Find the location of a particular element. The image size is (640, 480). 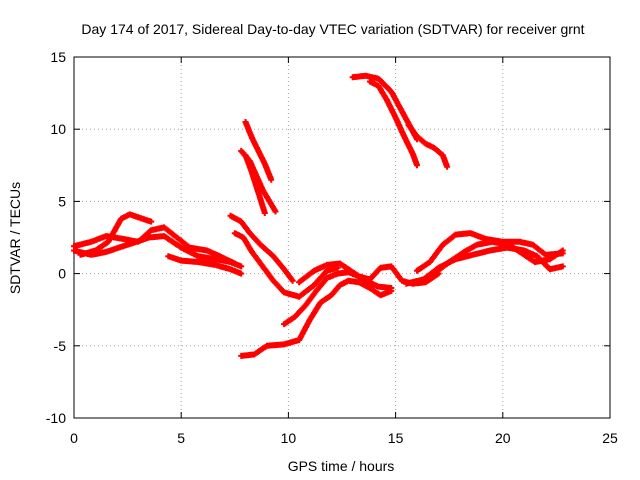

series-arc-e is located at coordinates (261, 248).